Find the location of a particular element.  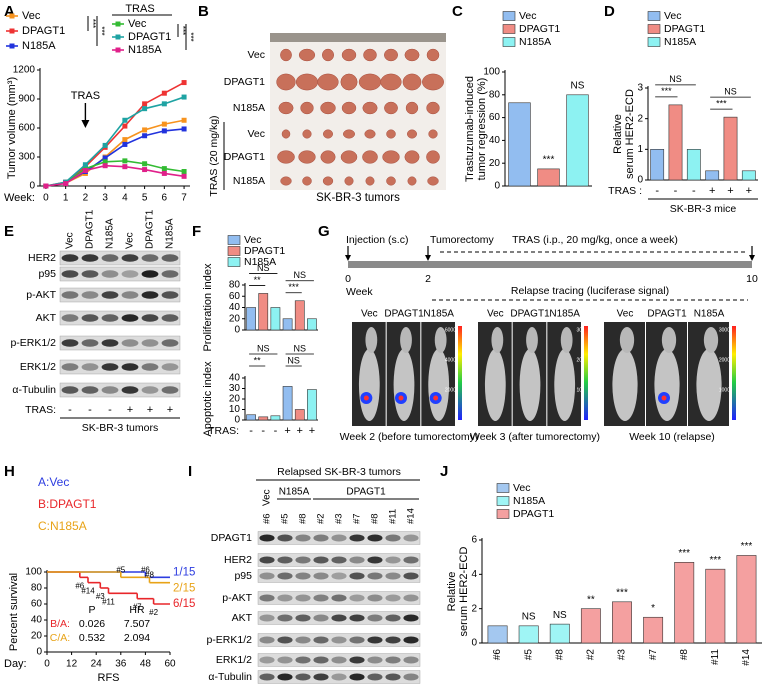

legend-label: DPAGT1 is located at coordinates (684, 29).